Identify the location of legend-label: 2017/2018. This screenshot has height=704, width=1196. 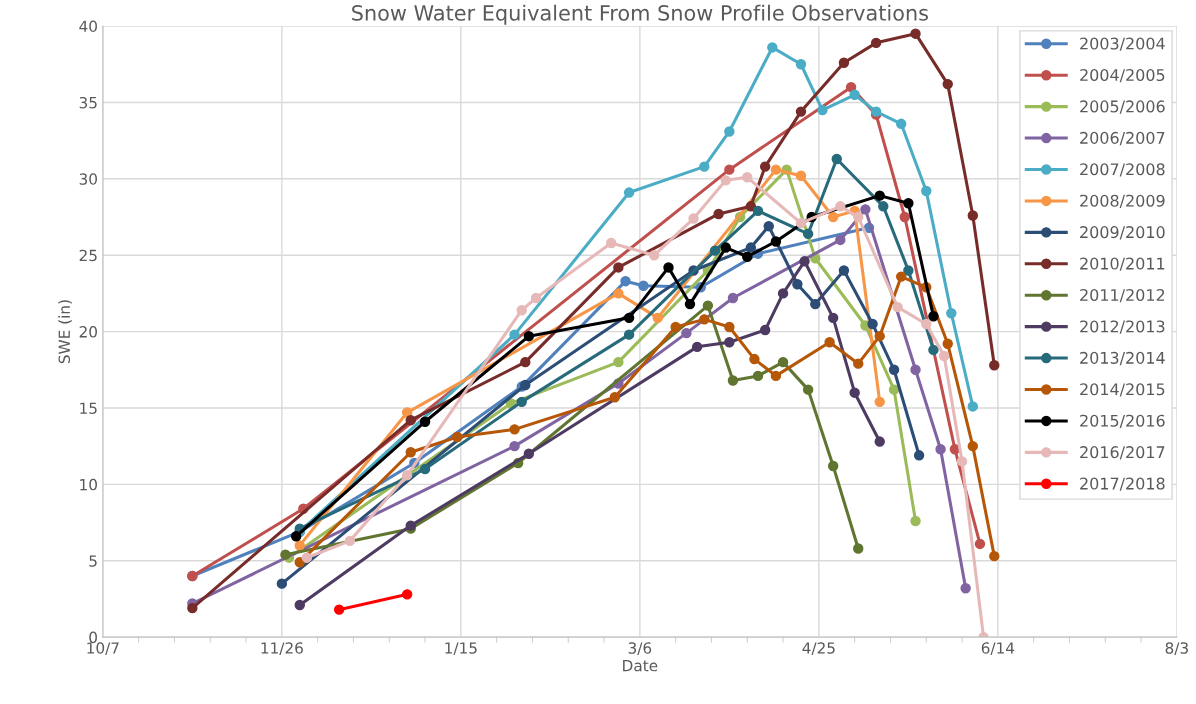
(1122, 484).